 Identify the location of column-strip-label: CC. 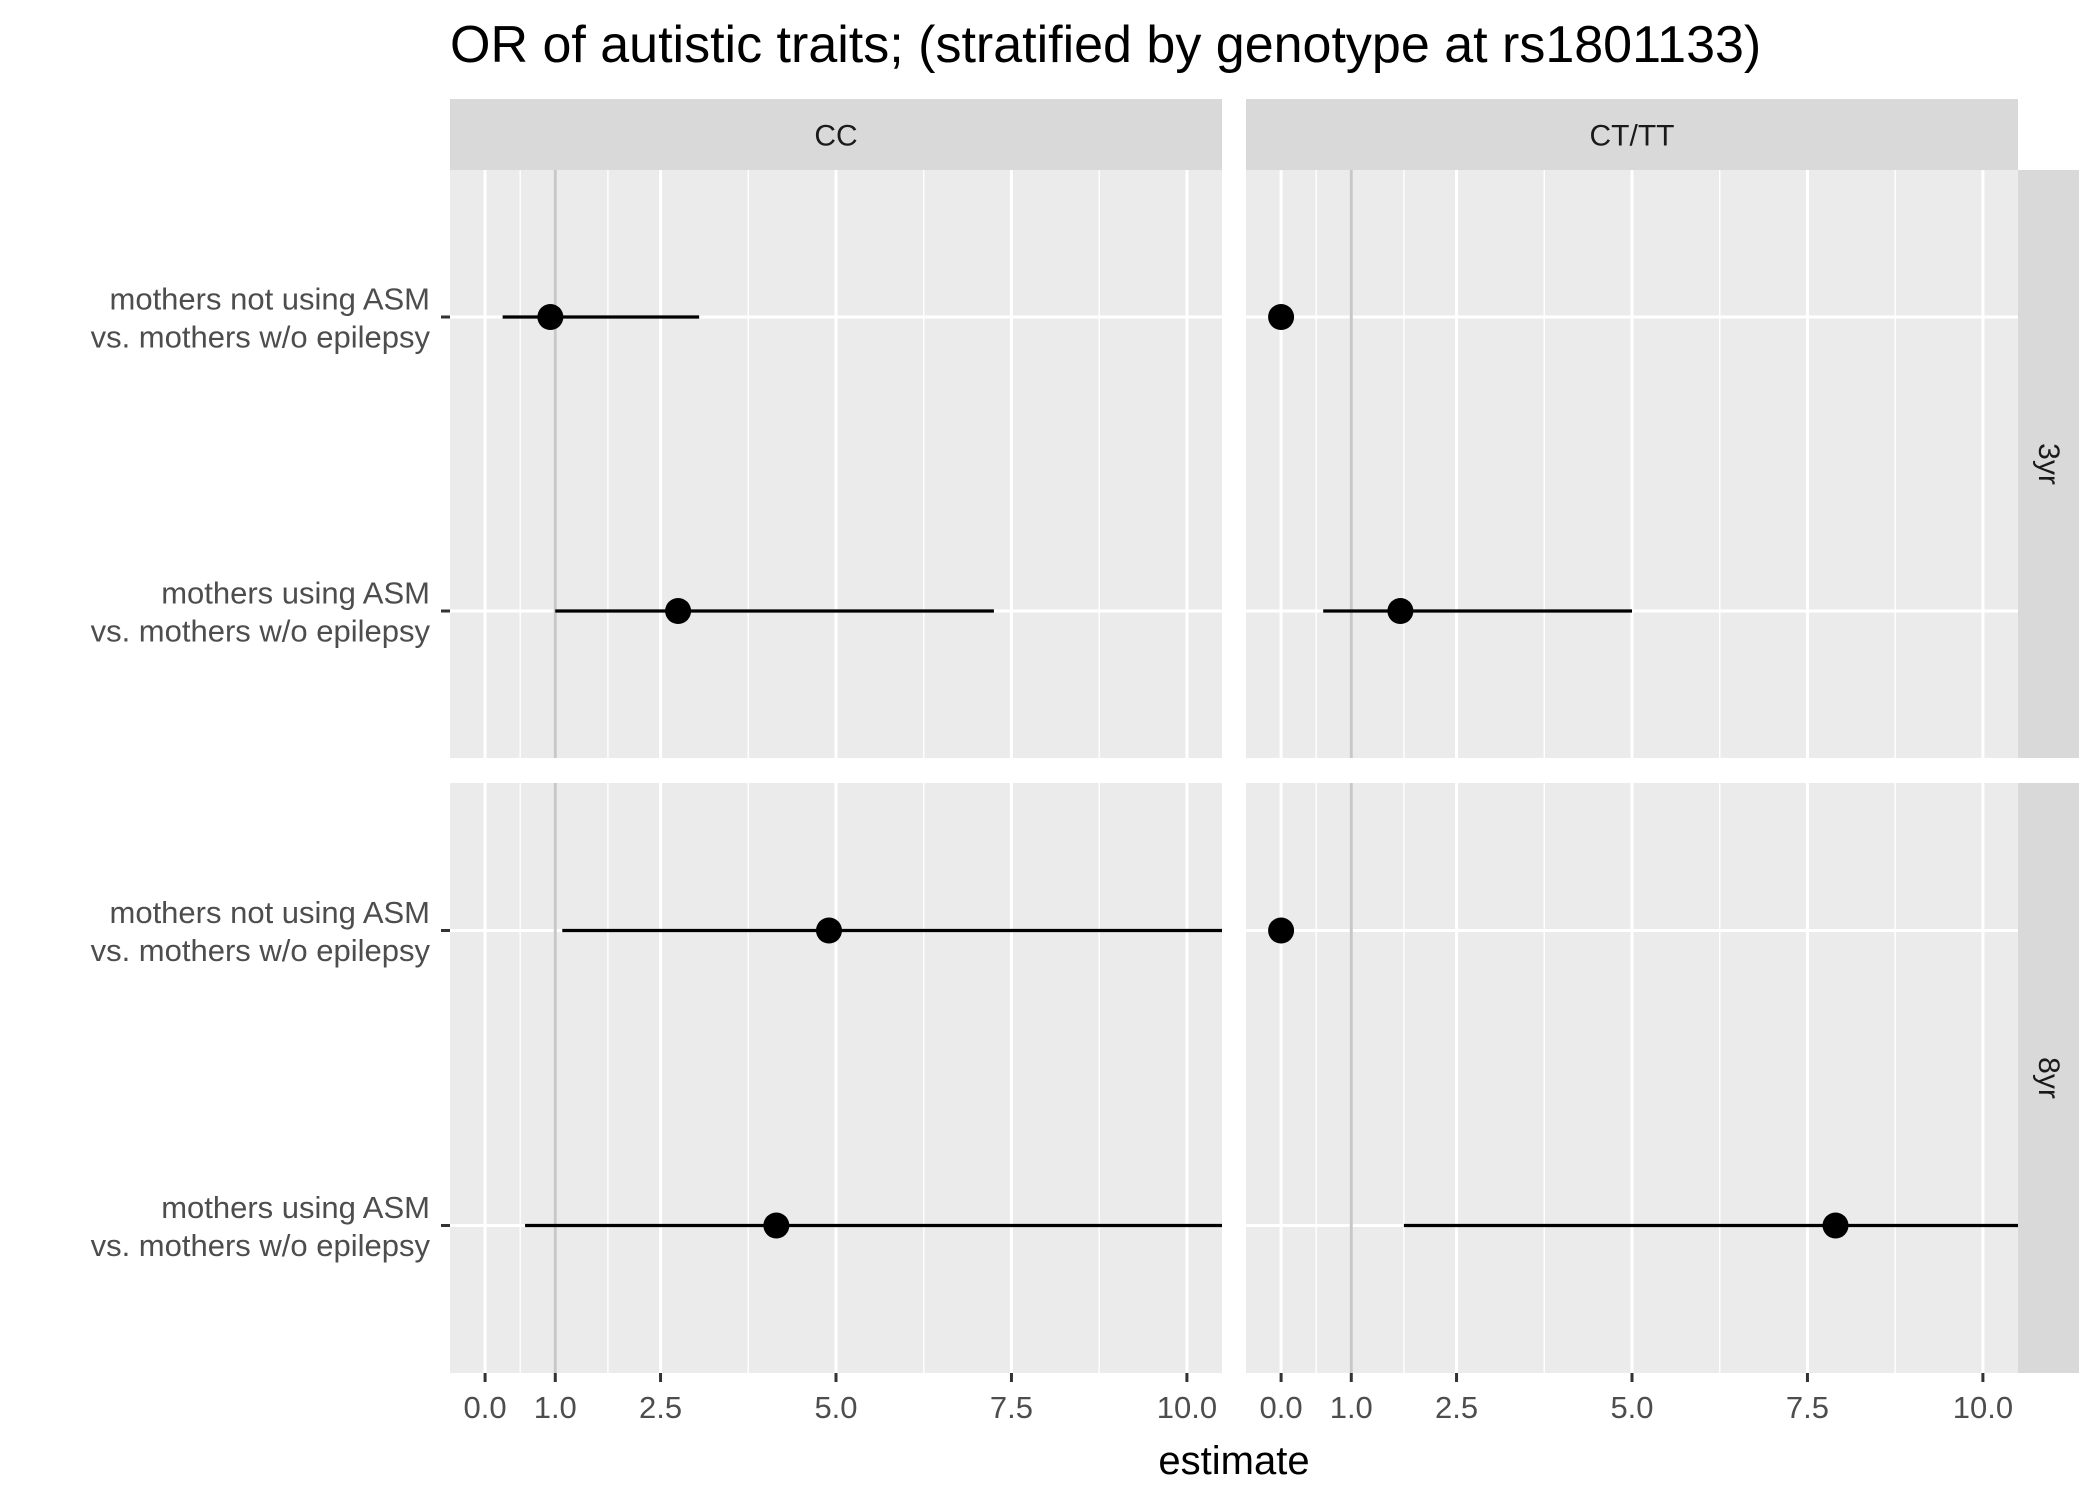
(835, 136).